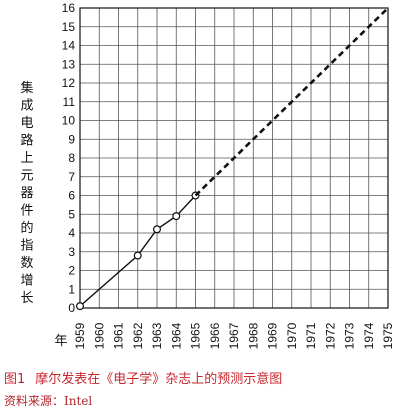  I want to click on y-tick-label: 9, so click(71, 139).